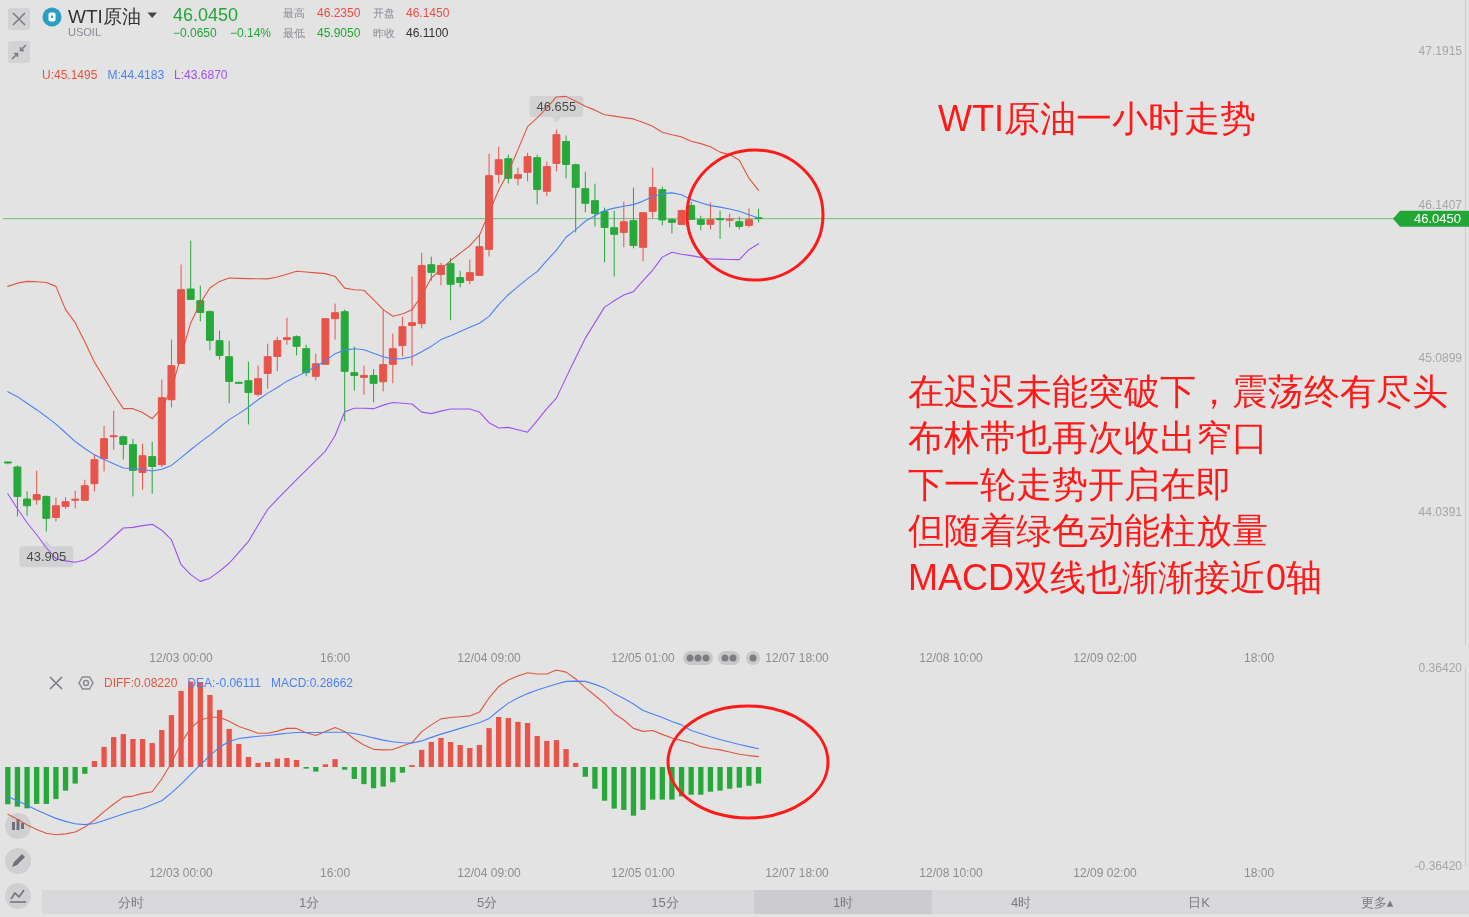 The image size is (1469, 917). Describe the element at coordinates (335, 873) in the screenshot. I see `x-tick-label: 16:00` at that location.